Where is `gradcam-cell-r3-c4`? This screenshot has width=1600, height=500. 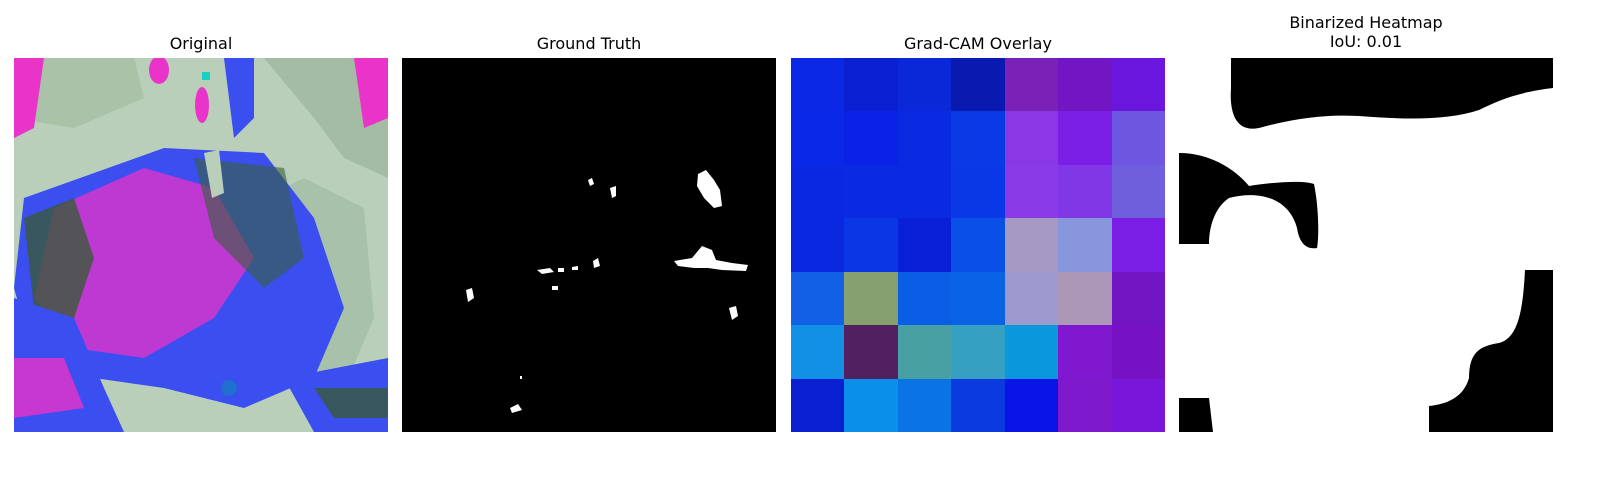
gradcam-cell-r3-c4 is located at coordinates (1031, 245).